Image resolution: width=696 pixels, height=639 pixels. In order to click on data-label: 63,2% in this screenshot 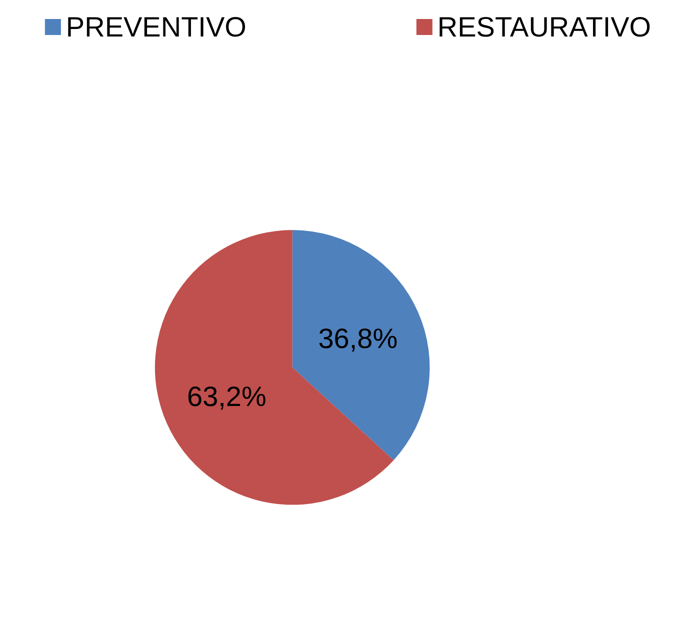, I will do `click(226, 396)`.